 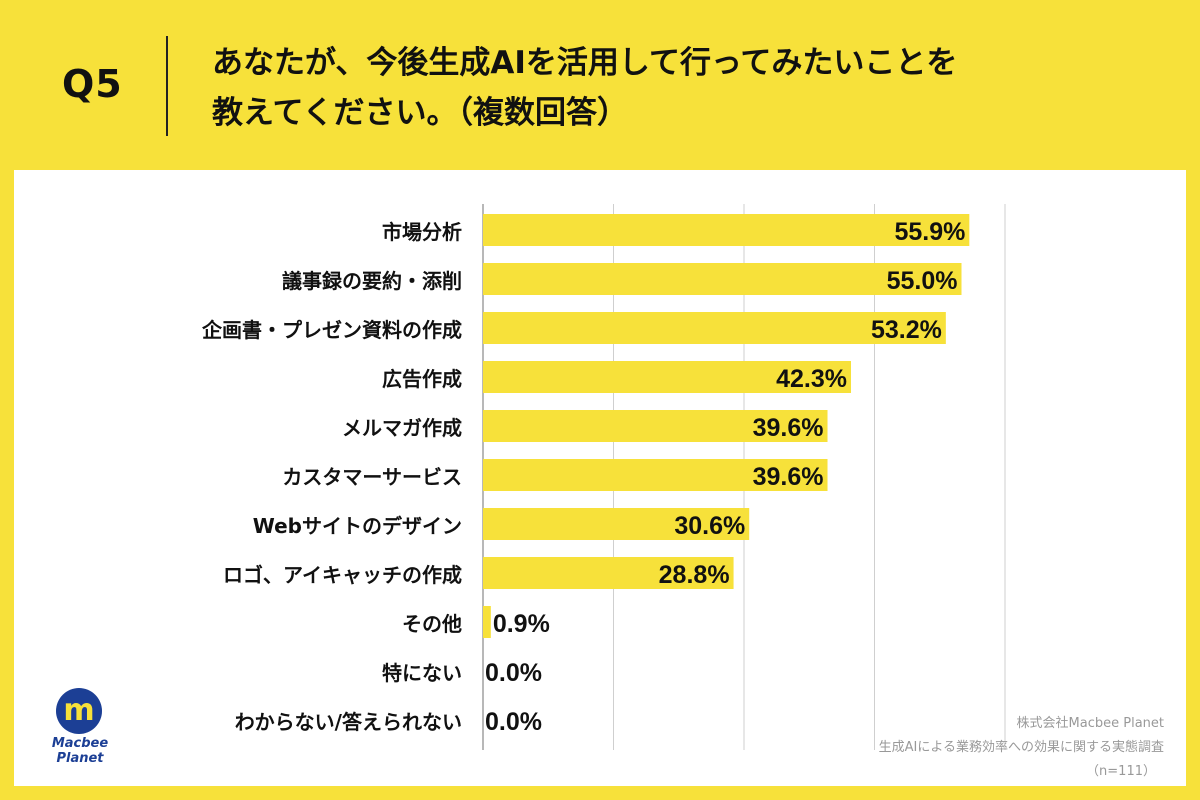 What do you see at coordinates (357, 526) in the screenshot?
I see `category-label: Webサイトのデザイン` at bounding box center [357, 526].